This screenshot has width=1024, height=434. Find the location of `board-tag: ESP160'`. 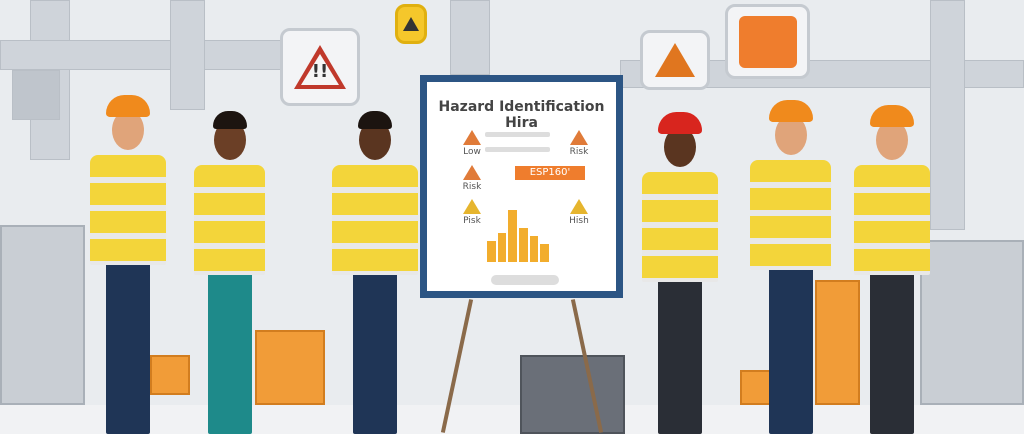

board-tag: ESP160' is located at coordinates (550, 173).